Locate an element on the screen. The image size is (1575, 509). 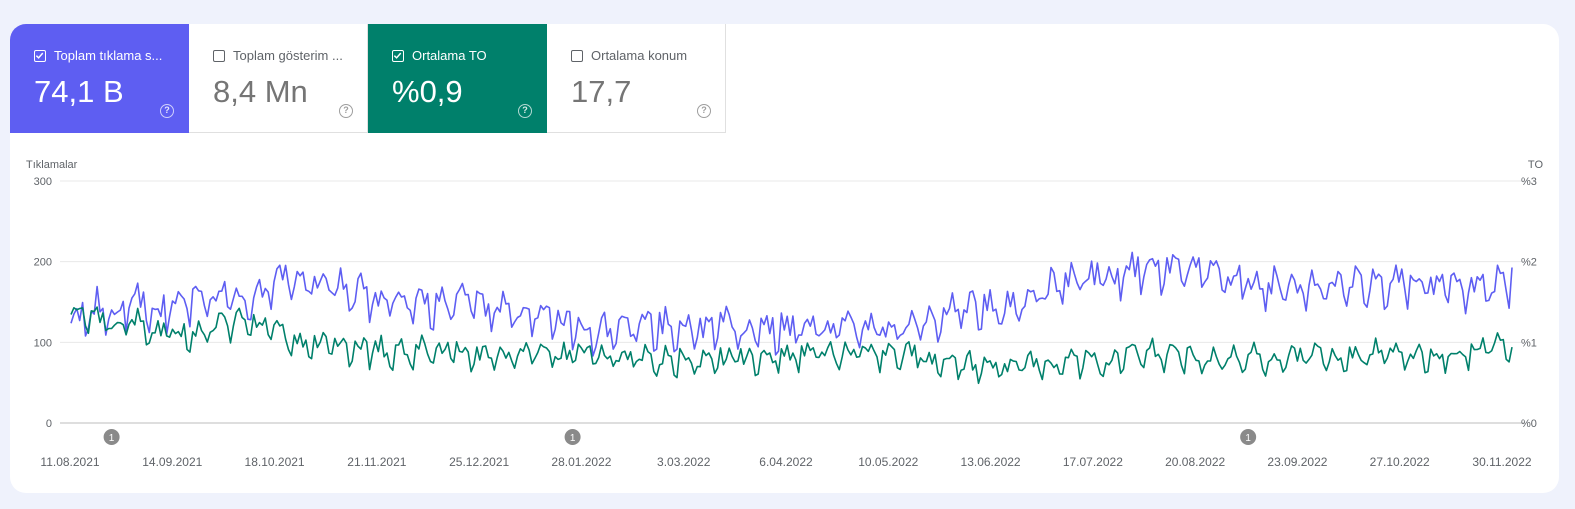
metric-card-header: Ortalama konum is located at coordinates (629, 55).